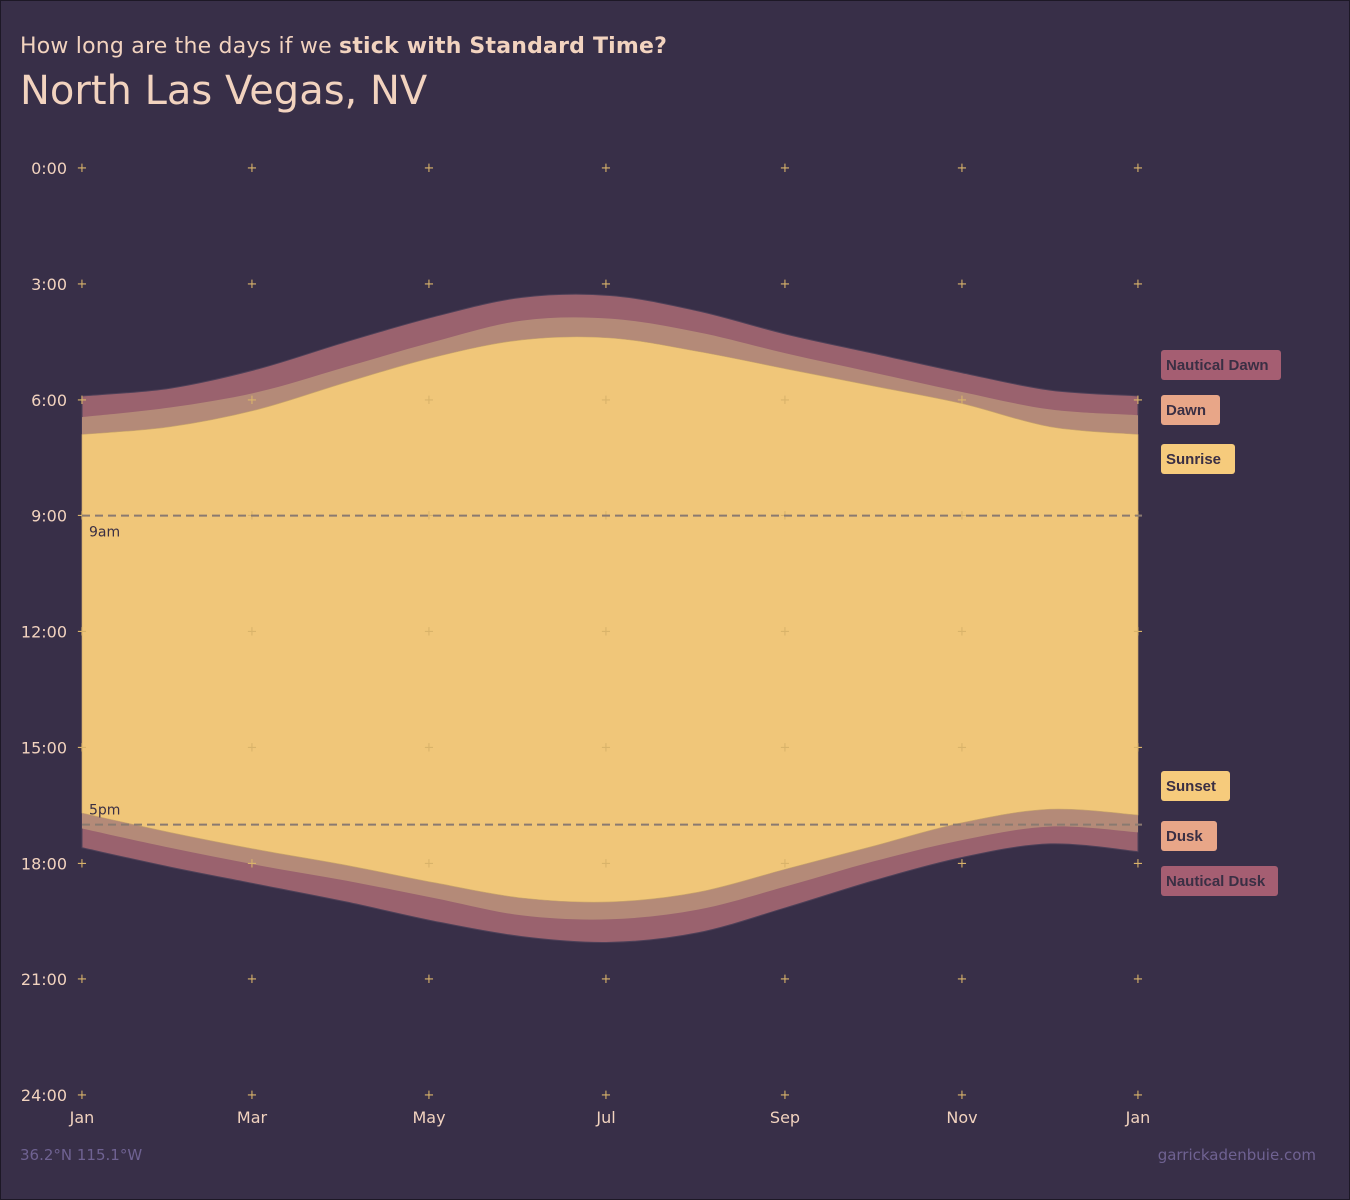  Describe the element at coordinates (49, 168) in the screenshot. I see `y-tick-label: 0:00` at that location.